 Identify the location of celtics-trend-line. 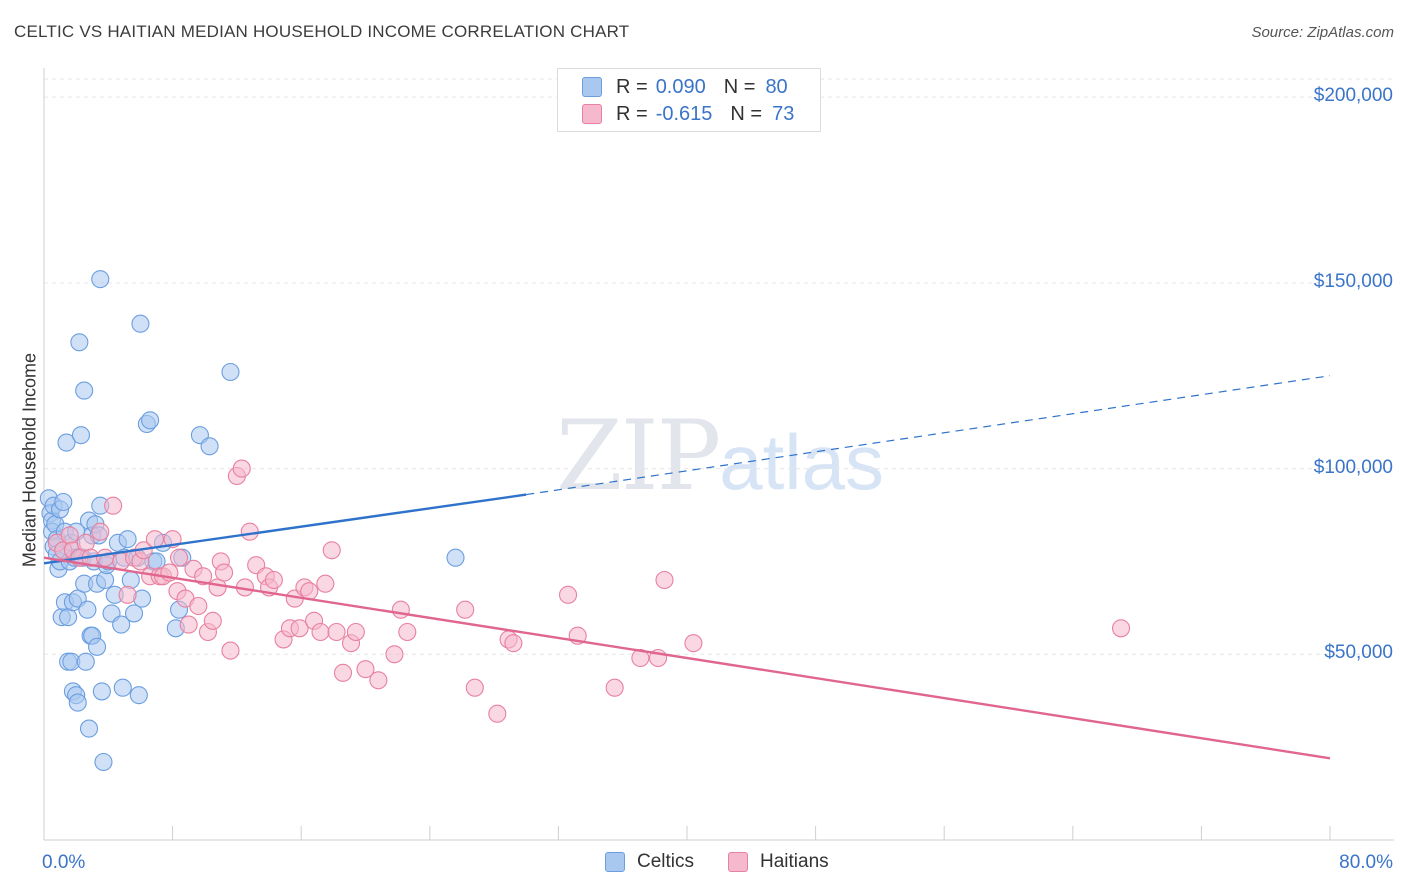
(285, 529).